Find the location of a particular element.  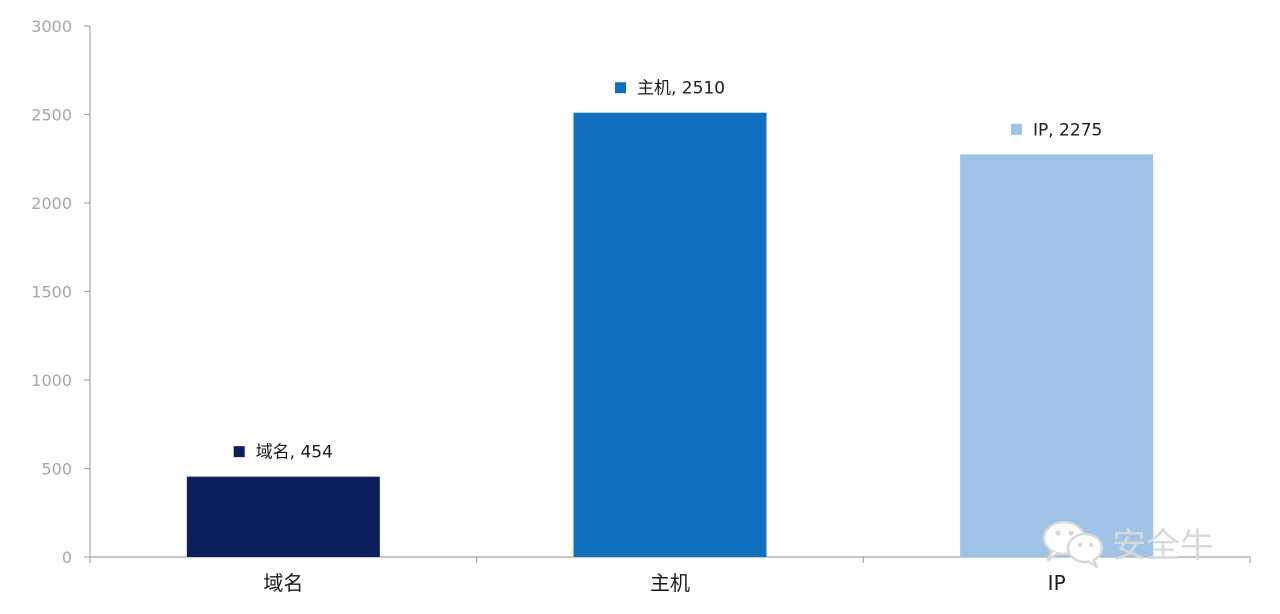

x-tick-label: 主机 is located at coordinates (670, 583).